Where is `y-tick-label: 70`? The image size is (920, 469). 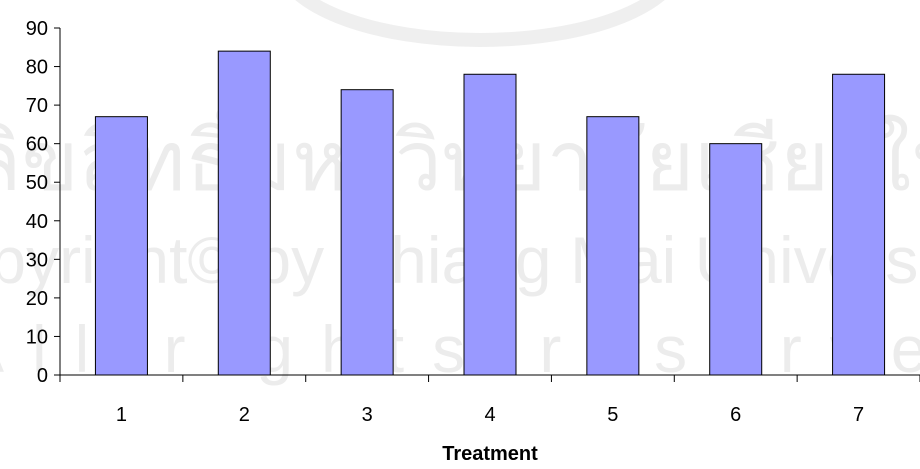
y-tick-label: 70 is located at coordinates (37, 106).